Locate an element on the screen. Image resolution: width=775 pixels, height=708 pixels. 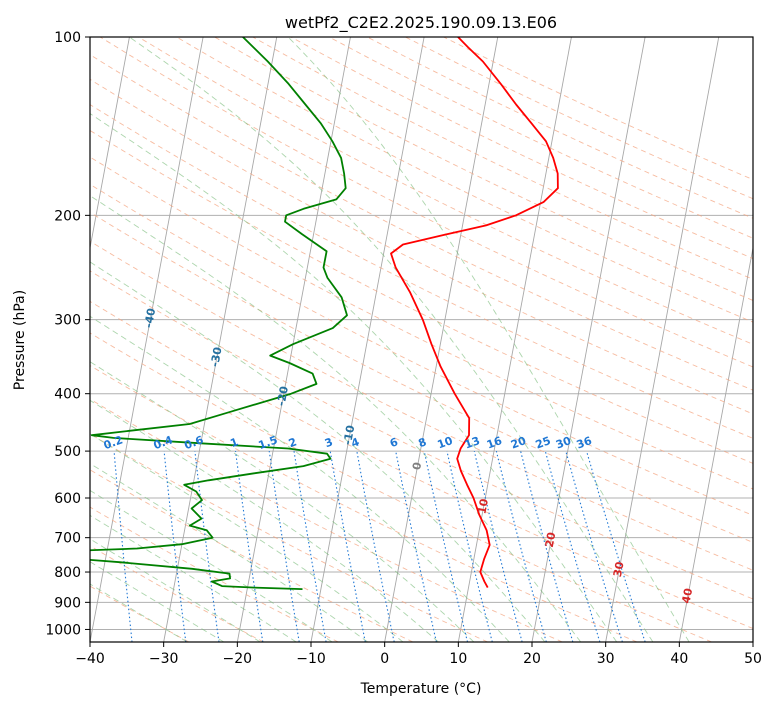
mixing-ratio-label: 1 is located at coordinates (234, 442).